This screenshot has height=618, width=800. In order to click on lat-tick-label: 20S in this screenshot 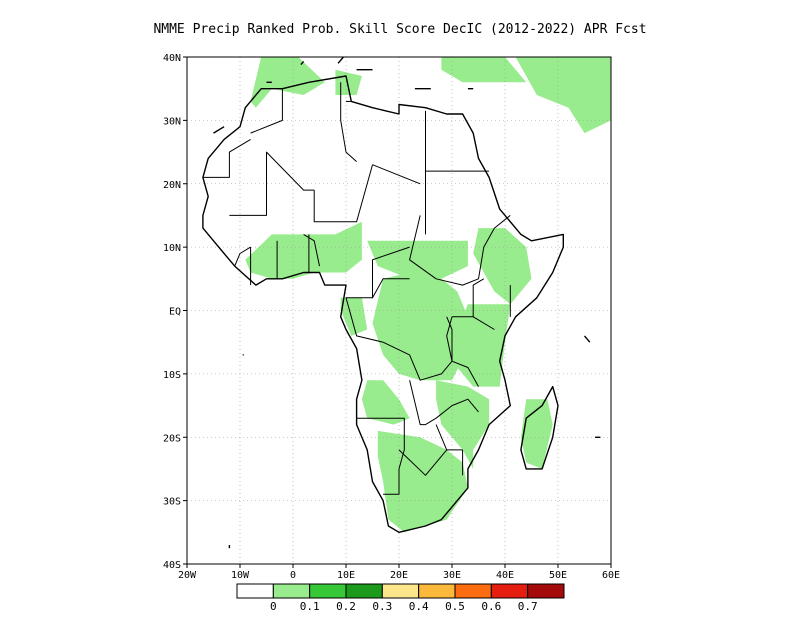, I will do `click(172, 438)`.